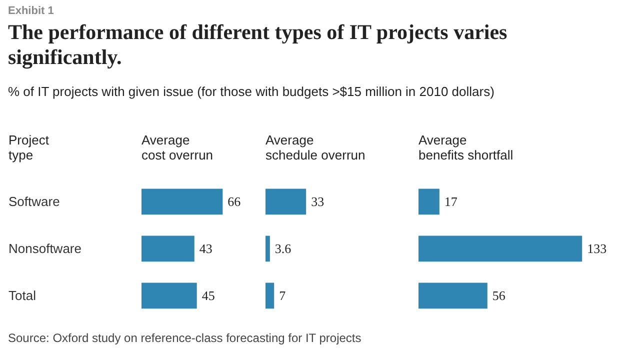 The height and width of the screenshot is (364, 624). What do you see at coordinates (205, 248) in the screenshot?
I see `data-label: 43` at bounding box center [205, 248].